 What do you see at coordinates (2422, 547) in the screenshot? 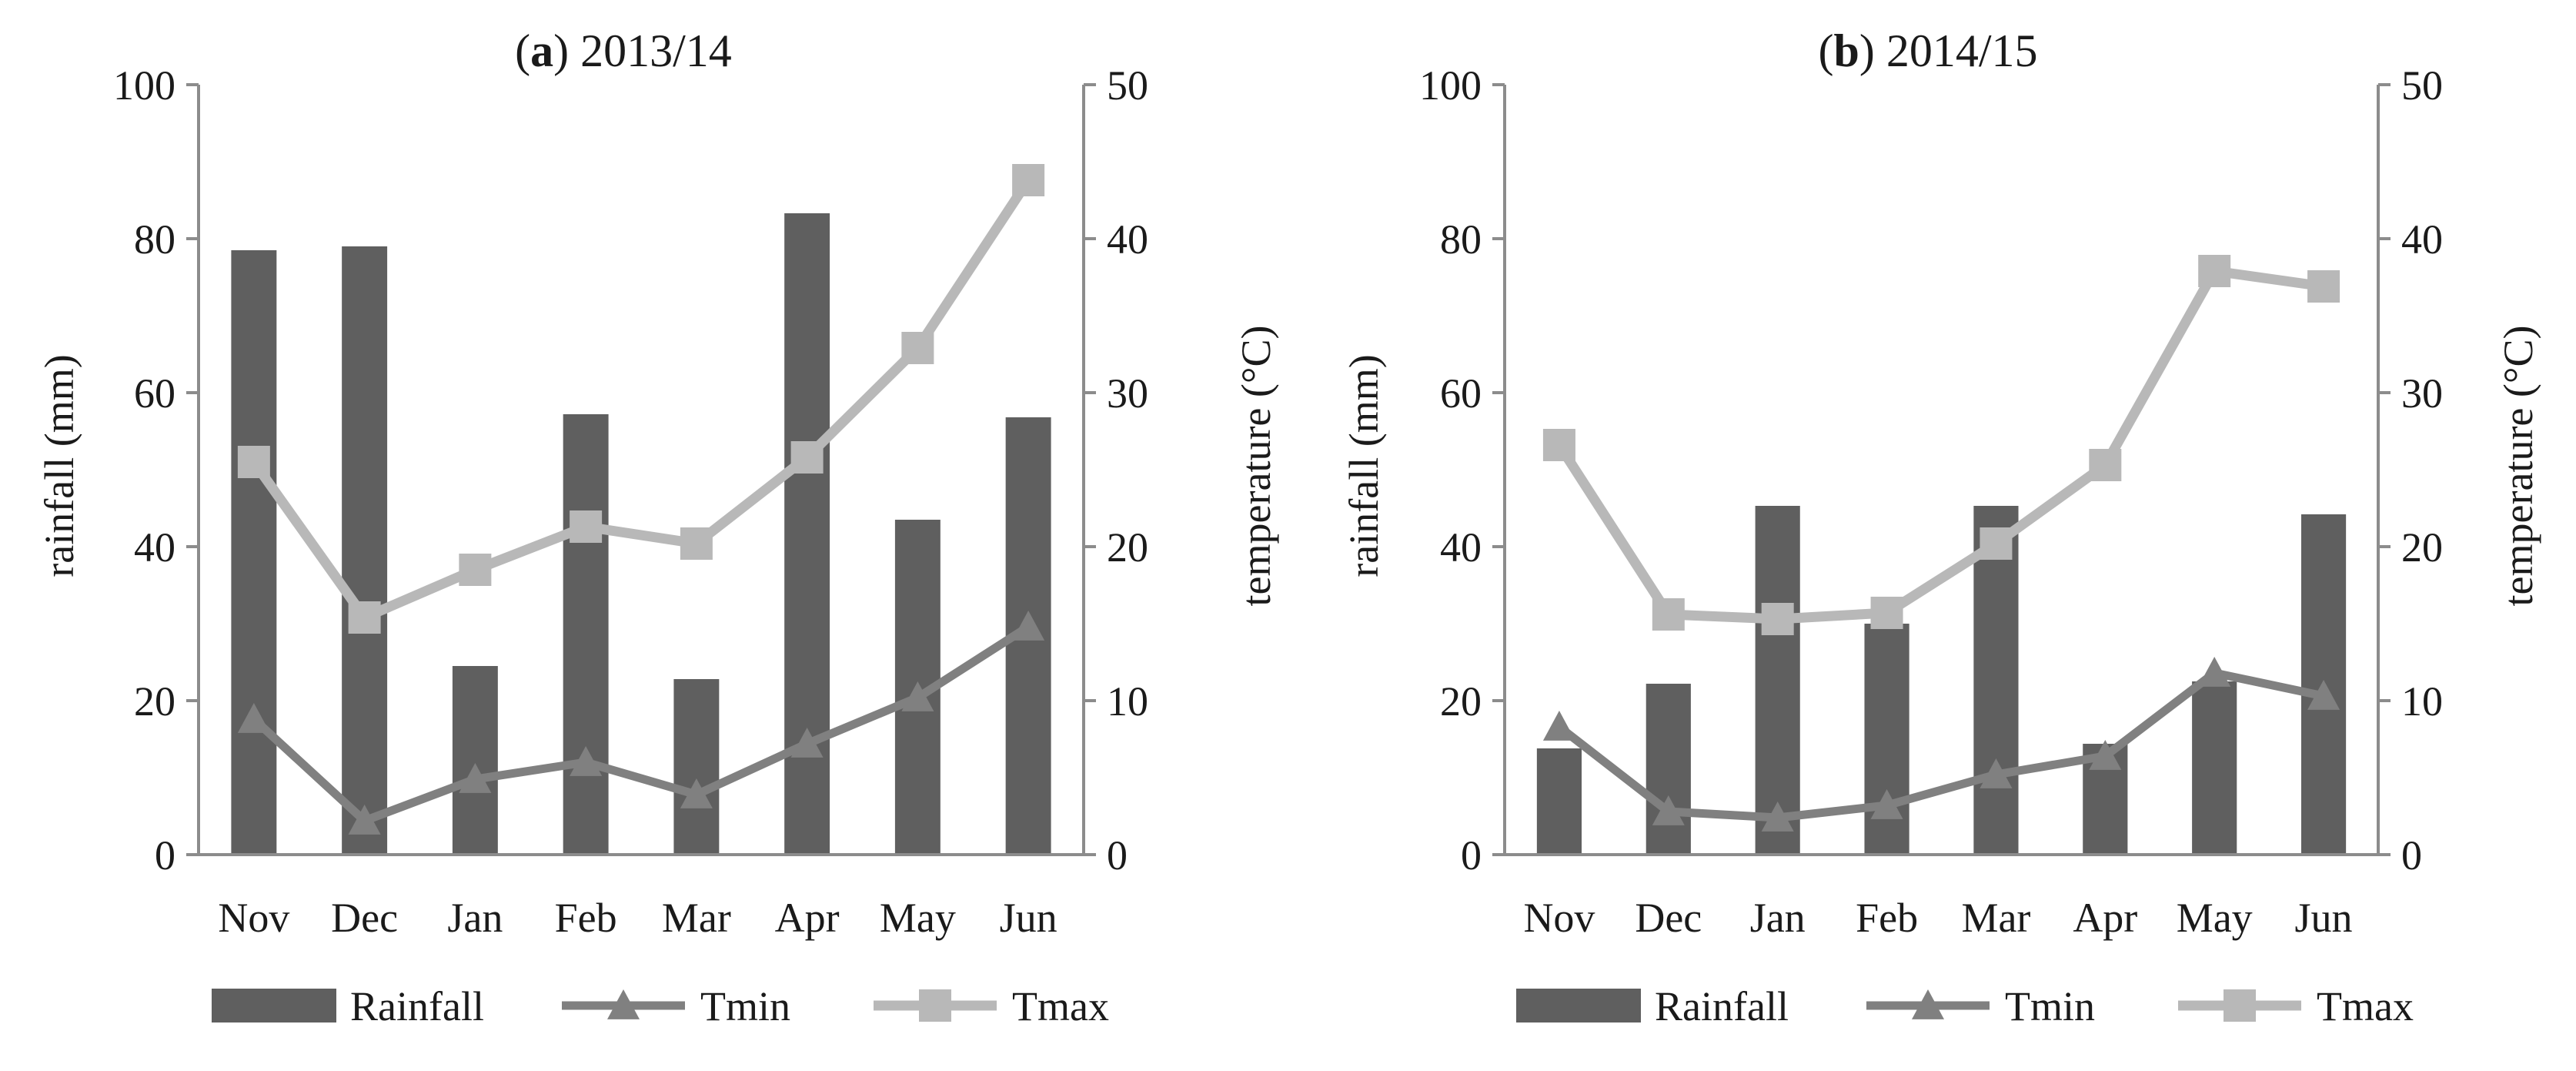
I see `y-tick-label-right: 20` at bounding box center [2422, 547].